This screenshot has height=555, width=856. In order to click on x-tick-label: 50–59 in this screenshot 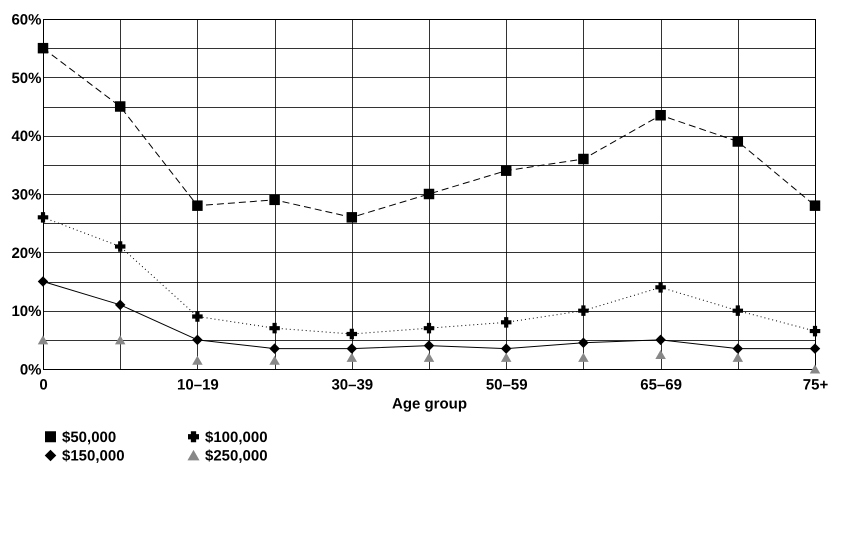, I will do `click(507, 385)`.